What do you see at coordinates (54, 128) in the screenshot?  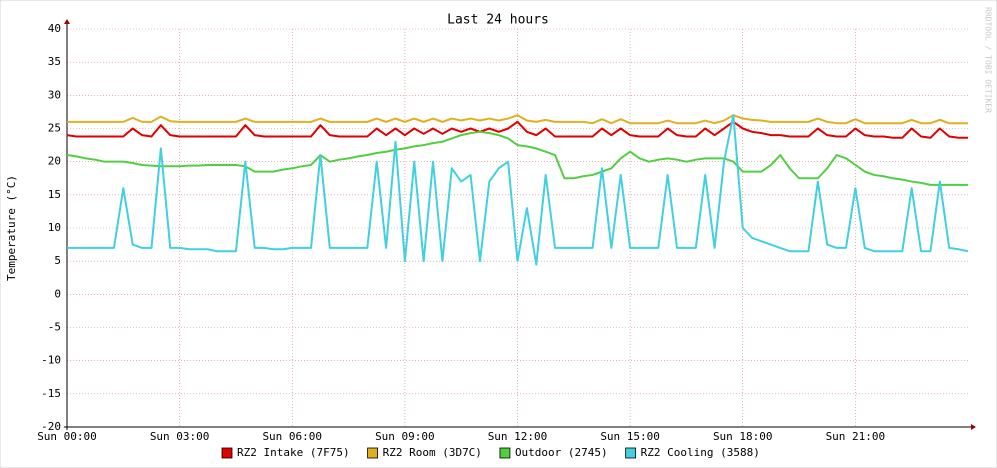 I see `y-tick-label: 25` at bounding box center [54, 128].